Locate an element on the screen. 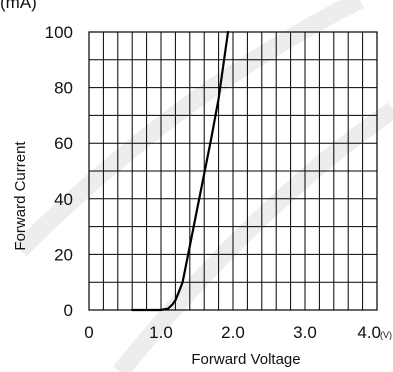 This screenshot has height=372, width=393. y-unit-label-clipped: (mA) is located at coordinates (18, 6).